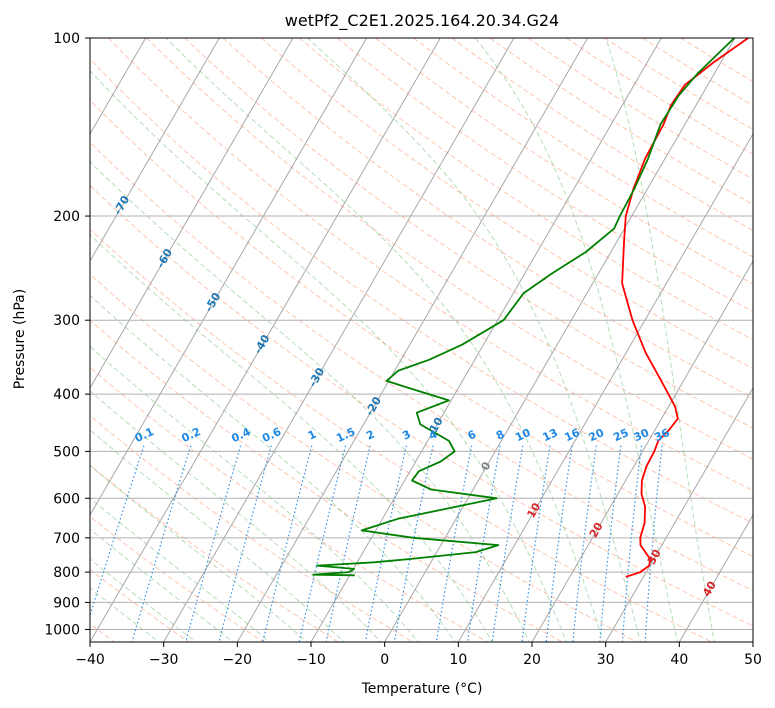  What do you see at coordinates (311, 660) in the screenshot?
I see `x-tick-label: −10` at bounding box center [311, 660].